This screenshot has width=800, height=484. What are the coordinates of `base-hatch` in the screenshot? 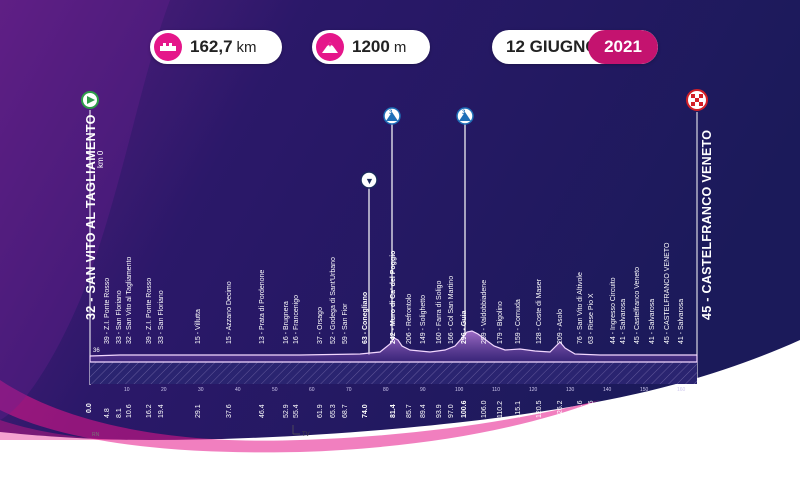 It's located at (393, 373).